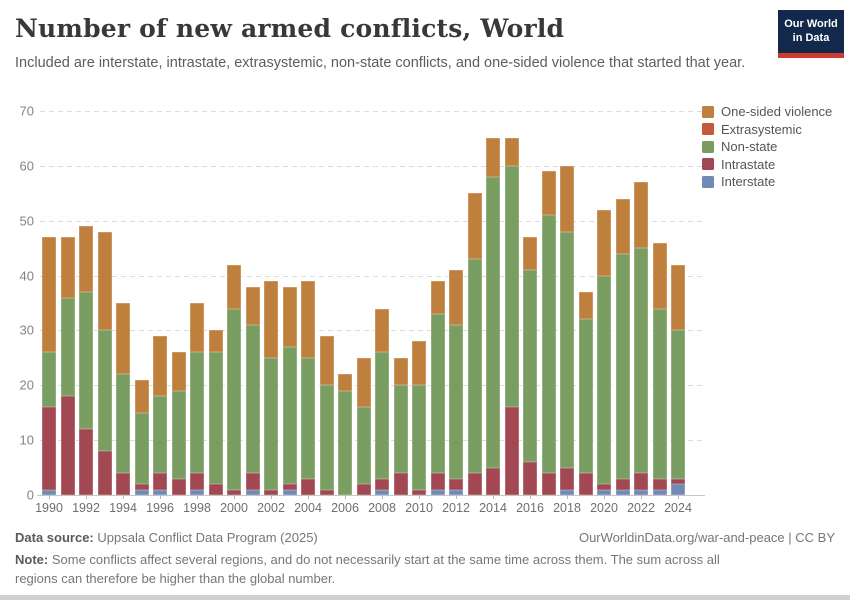 Image resolution: width=850 pixels, height=600 pixels. I want to click on bar-2019, so click(585, 303).